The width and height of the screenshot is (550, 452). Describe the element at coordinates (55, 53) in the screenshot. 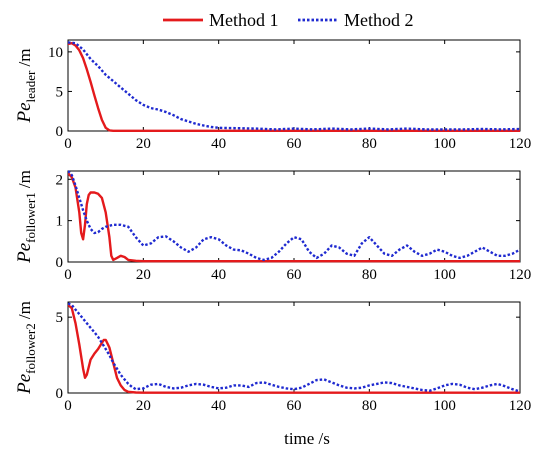

I see `y-tick-label: 10` at that location.